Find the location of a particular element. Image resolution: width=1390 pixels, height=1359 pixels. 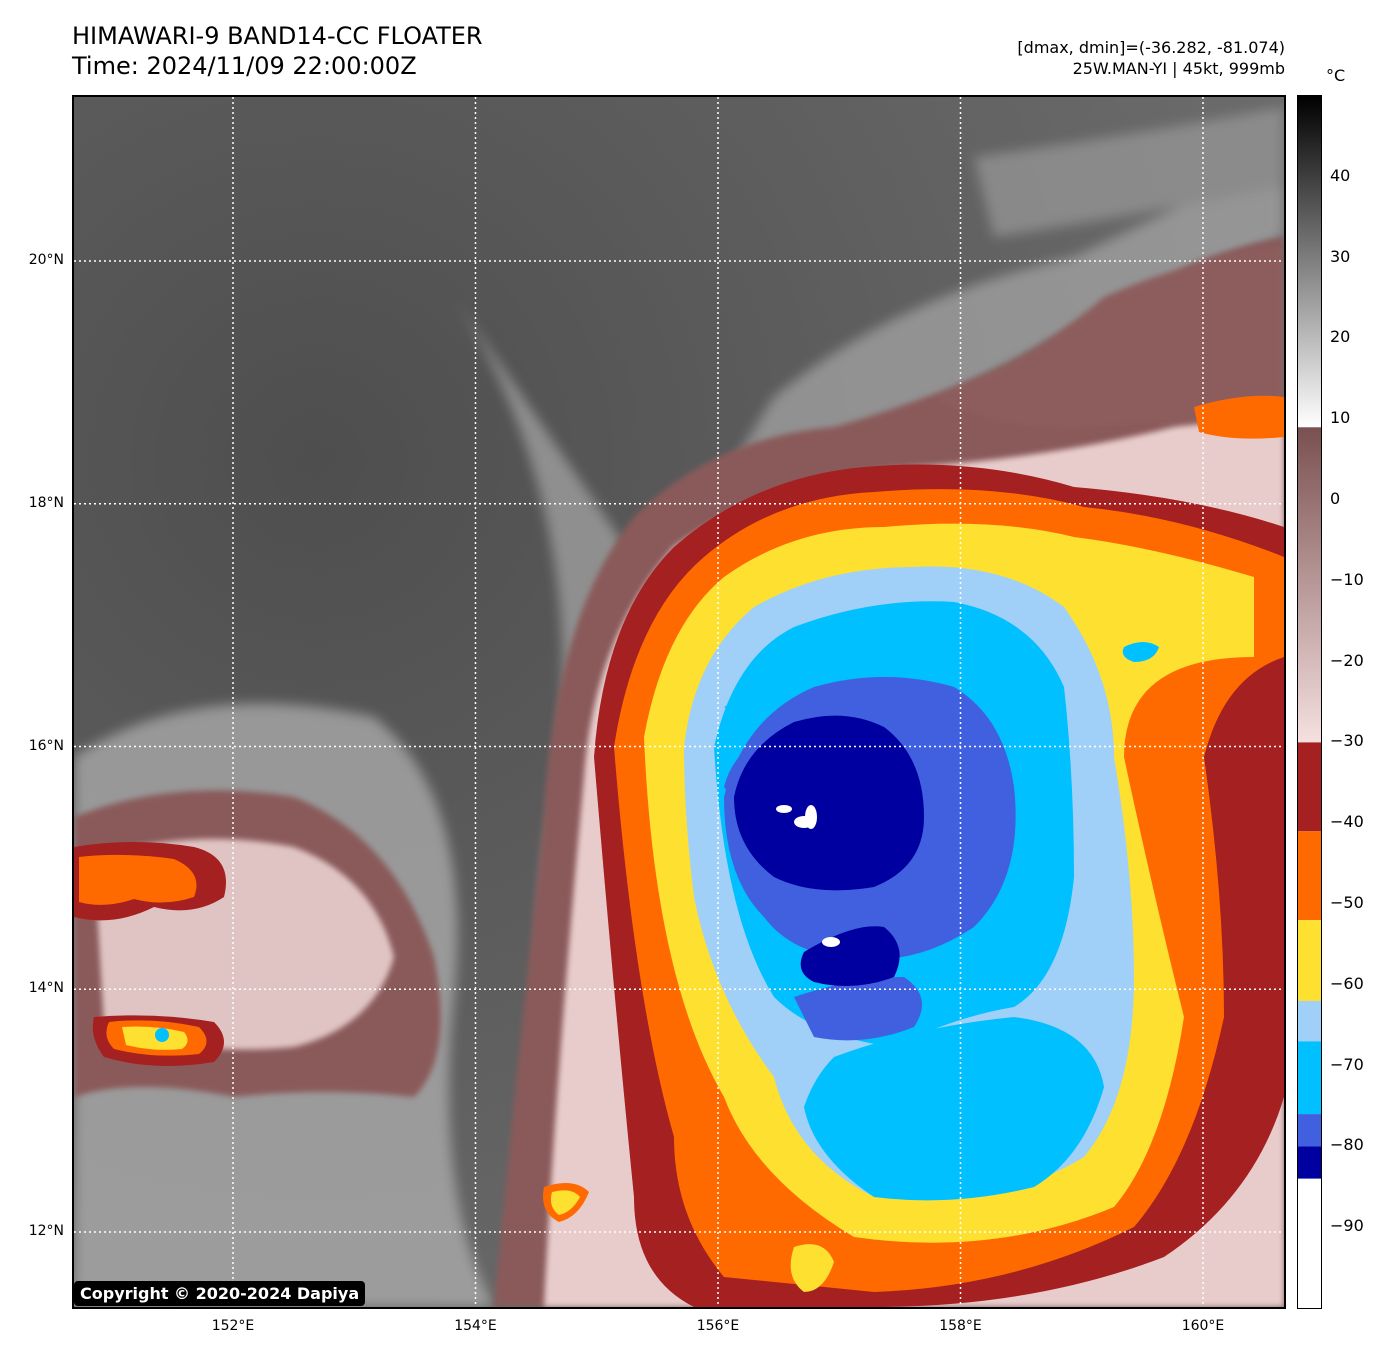

lat-label: 16°N is located at coordinates (46, 745).